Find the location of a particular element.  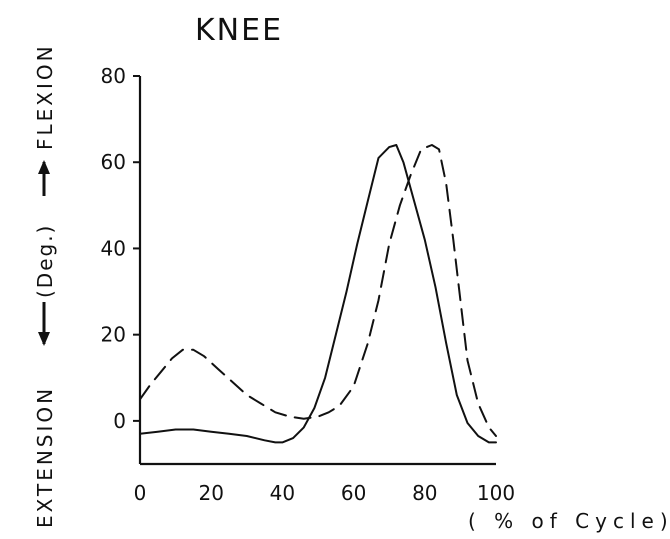

y-axis-label-group: FLEXION (Deg.) EXTENSION is located at coordinates (45, 285).